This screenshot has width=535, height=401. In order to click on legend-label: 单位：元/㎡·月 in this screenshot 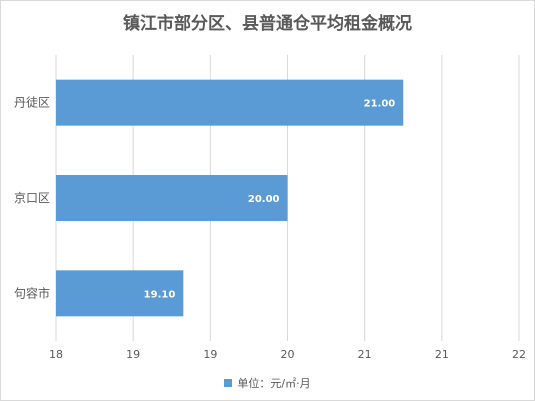, I will do `click(274, 383)`.